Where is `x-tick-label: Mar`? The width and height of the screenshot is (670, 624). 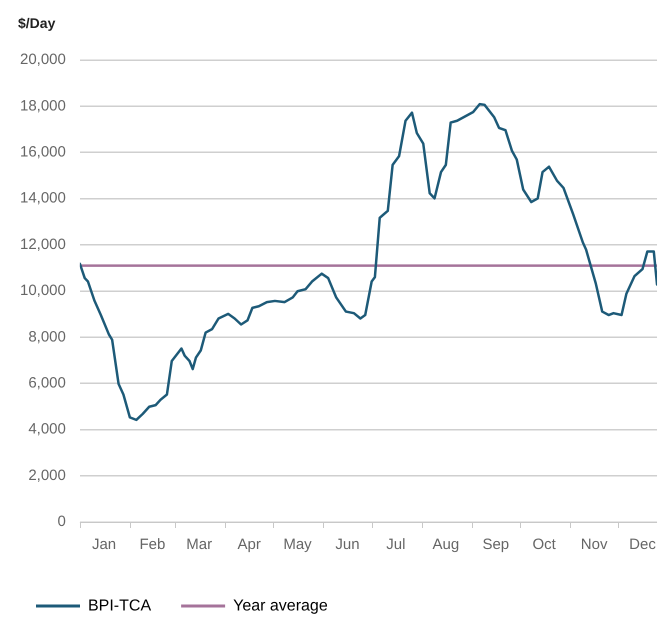 x-tick-label: Mar is located at coordinates (199, 545).